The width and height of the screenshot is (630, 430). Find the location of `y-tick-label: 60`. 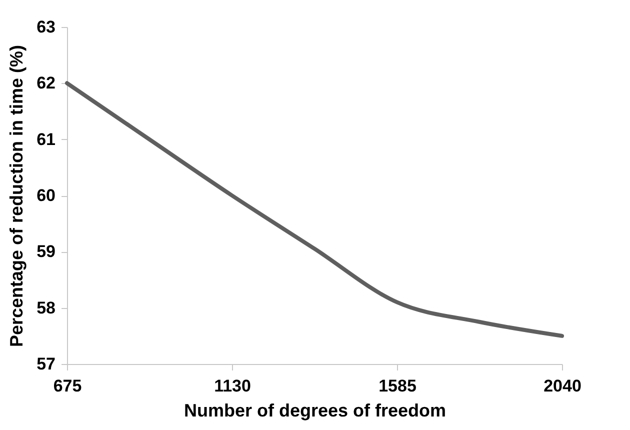

y-tick-label: 60 is located at coordinates (46, 195).